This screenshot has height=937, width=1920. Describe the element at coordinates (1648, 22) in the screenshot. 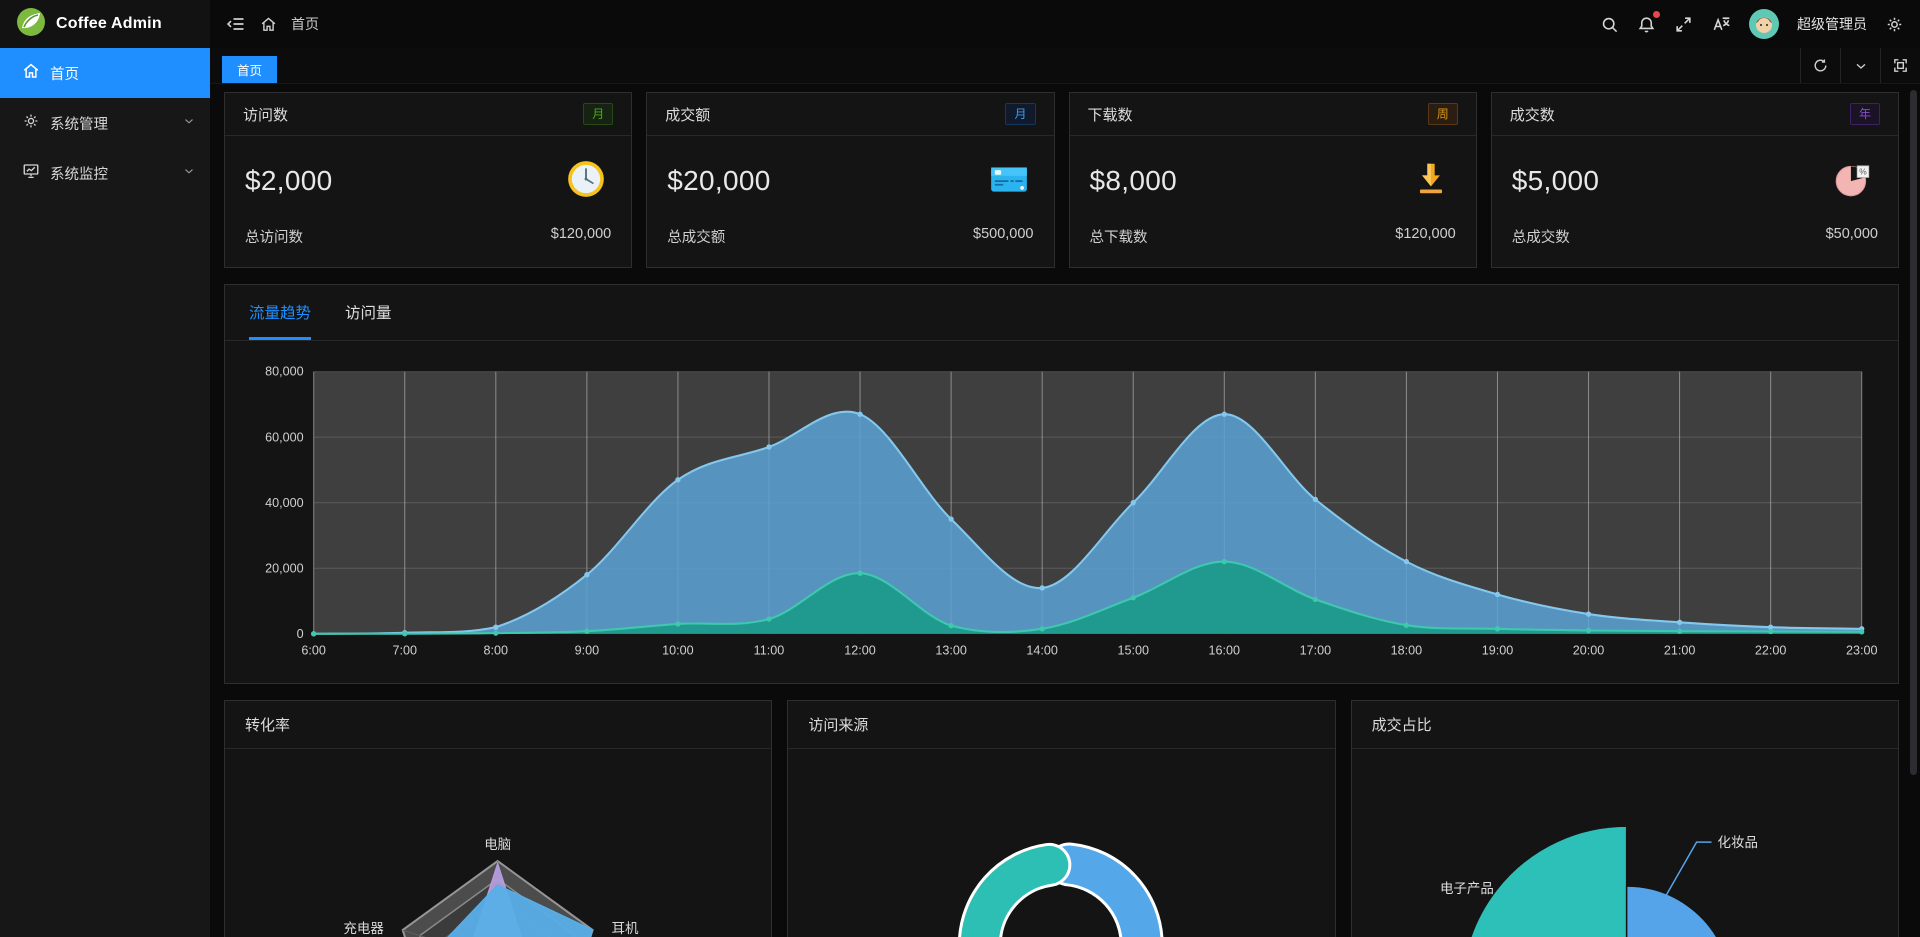

I see `bell-icon` at that location.